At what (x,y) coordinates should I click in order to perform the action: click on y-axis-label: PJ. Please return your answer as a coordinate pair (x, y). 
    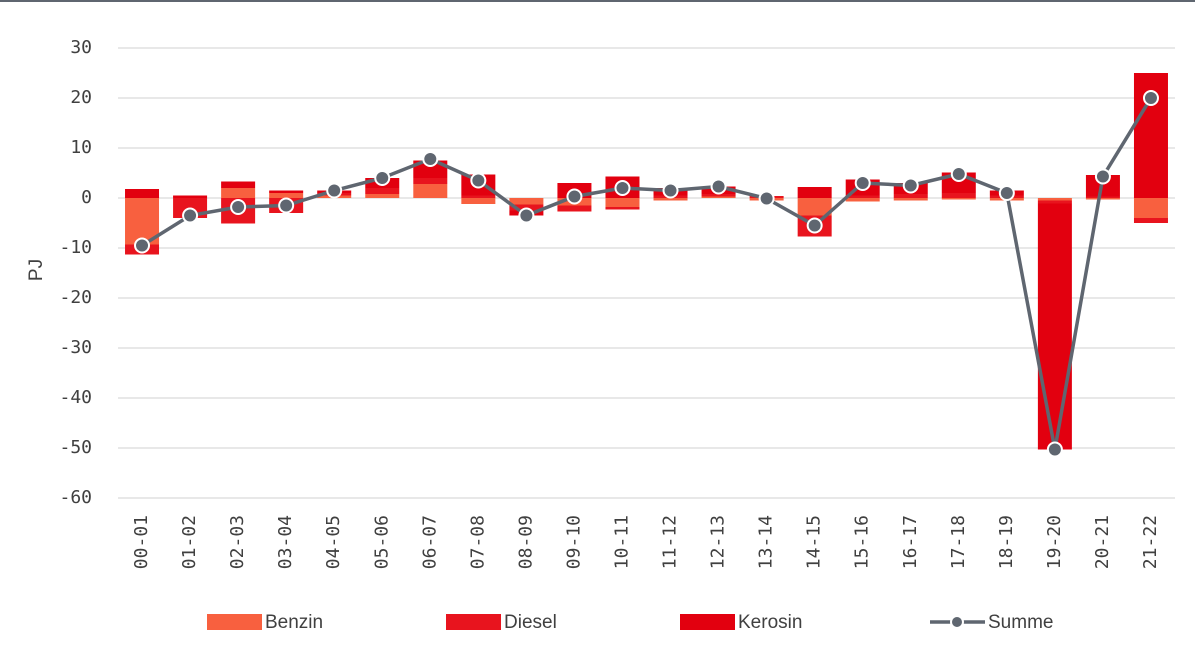
    Looking at the image, I should click on (36, 270).